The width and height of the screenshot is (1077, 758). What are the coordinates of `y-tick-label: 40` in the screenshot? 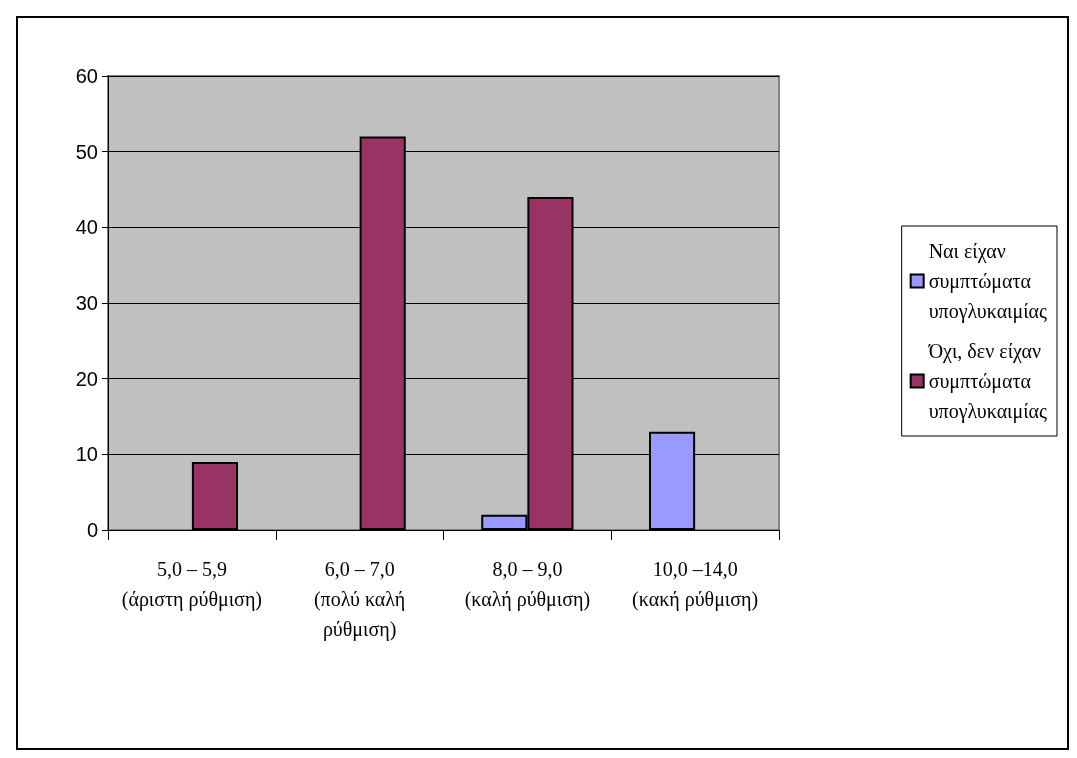 It's located at (86, 227).